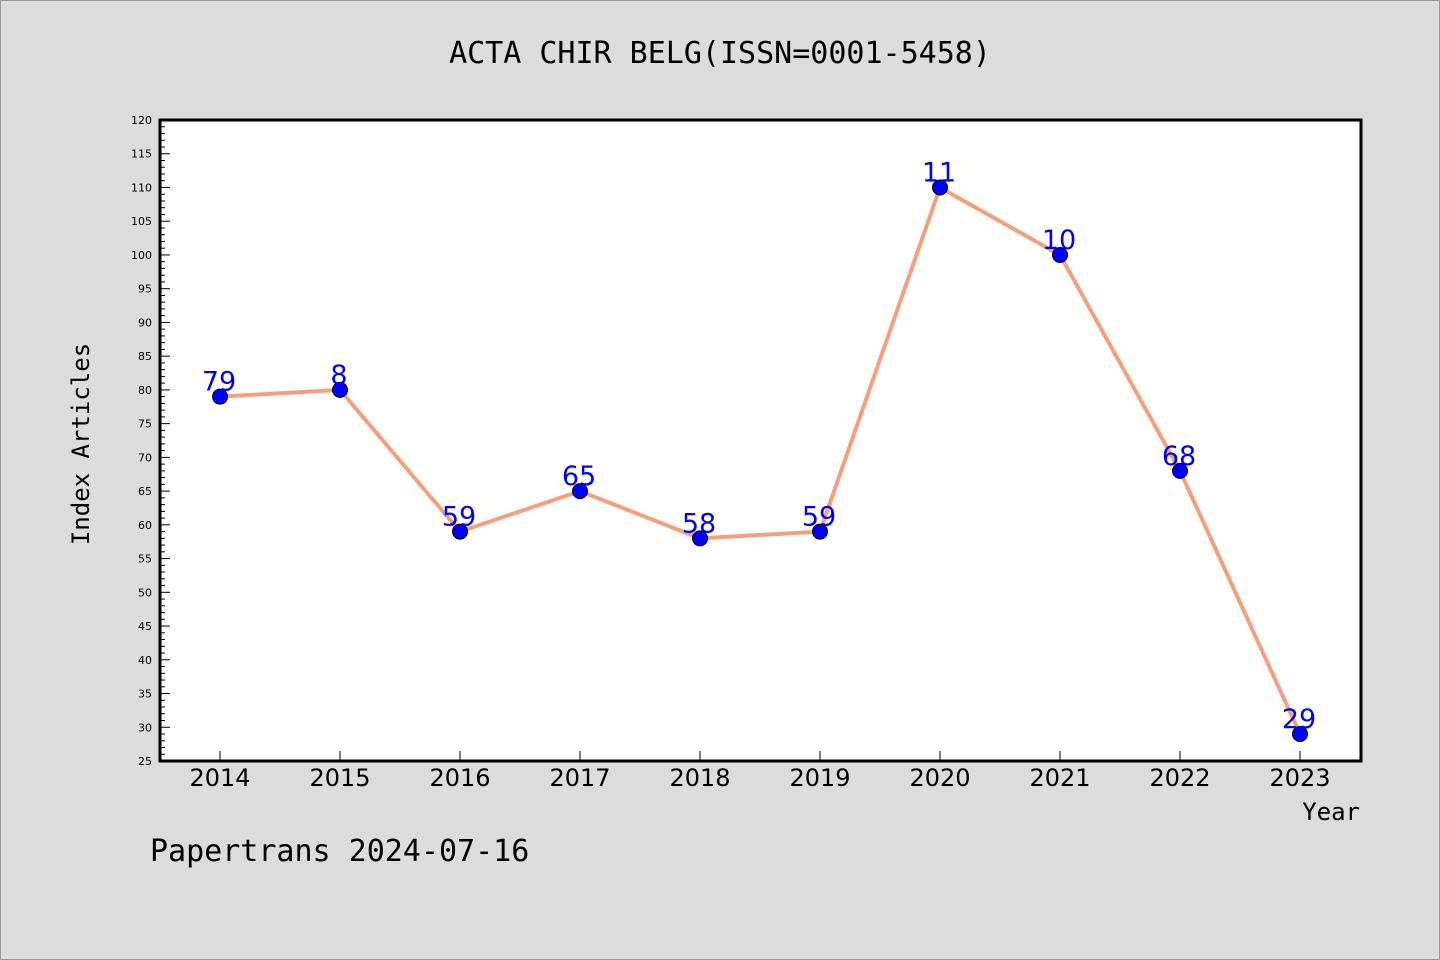 Image resolution: width=1440 pixels, height=960 pixels. I want to click on x-axis: 2014 2015 2016 2017 2018 2019 2020 2021 2022 2023, so click(760, 771).